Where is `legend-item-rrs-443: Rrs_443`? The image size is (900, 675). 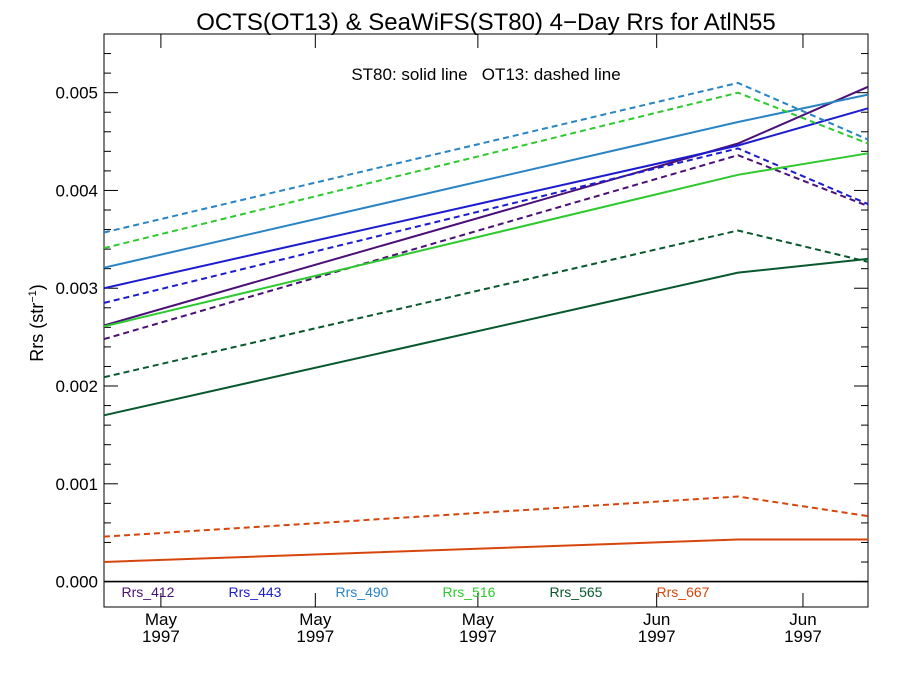 legend-item-rrs-443: Rrs_443 is located at coordinates (255, 592).